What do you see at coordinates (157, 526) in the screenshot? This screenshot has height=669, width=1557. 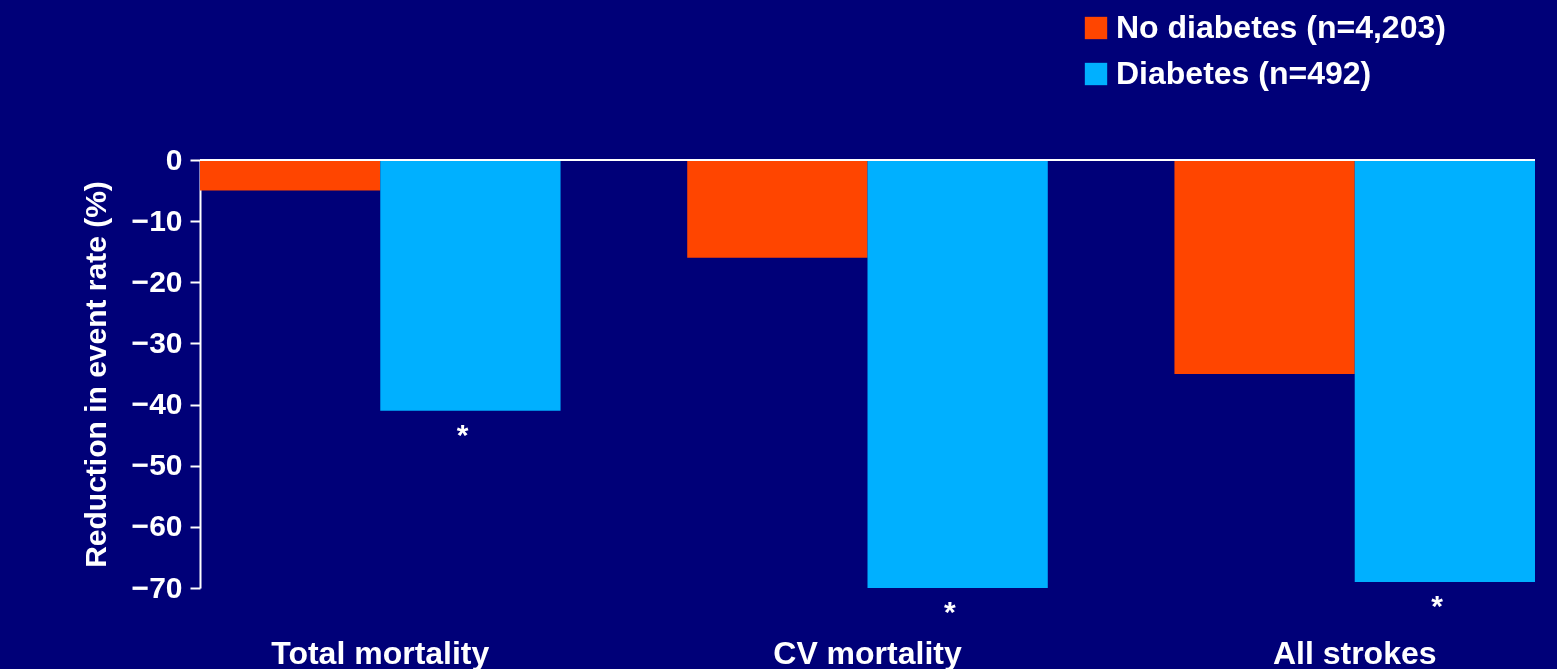 I see `y-tick-label: −60` at bounding box center [157, 526].